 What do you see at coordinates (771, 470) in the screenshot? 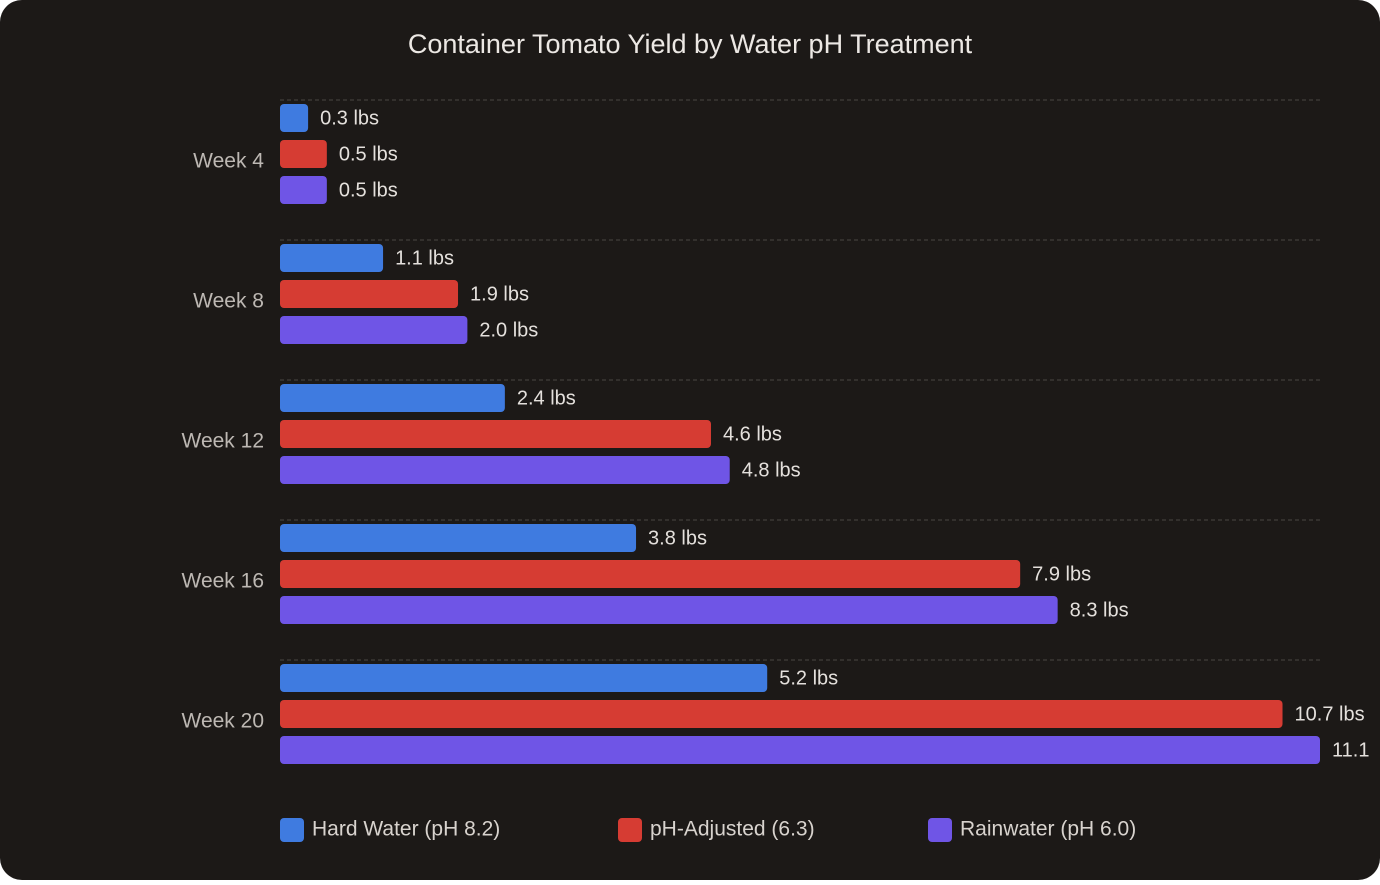
I see `value-label: 4.8 lbs` at bounding box center [771, 470].